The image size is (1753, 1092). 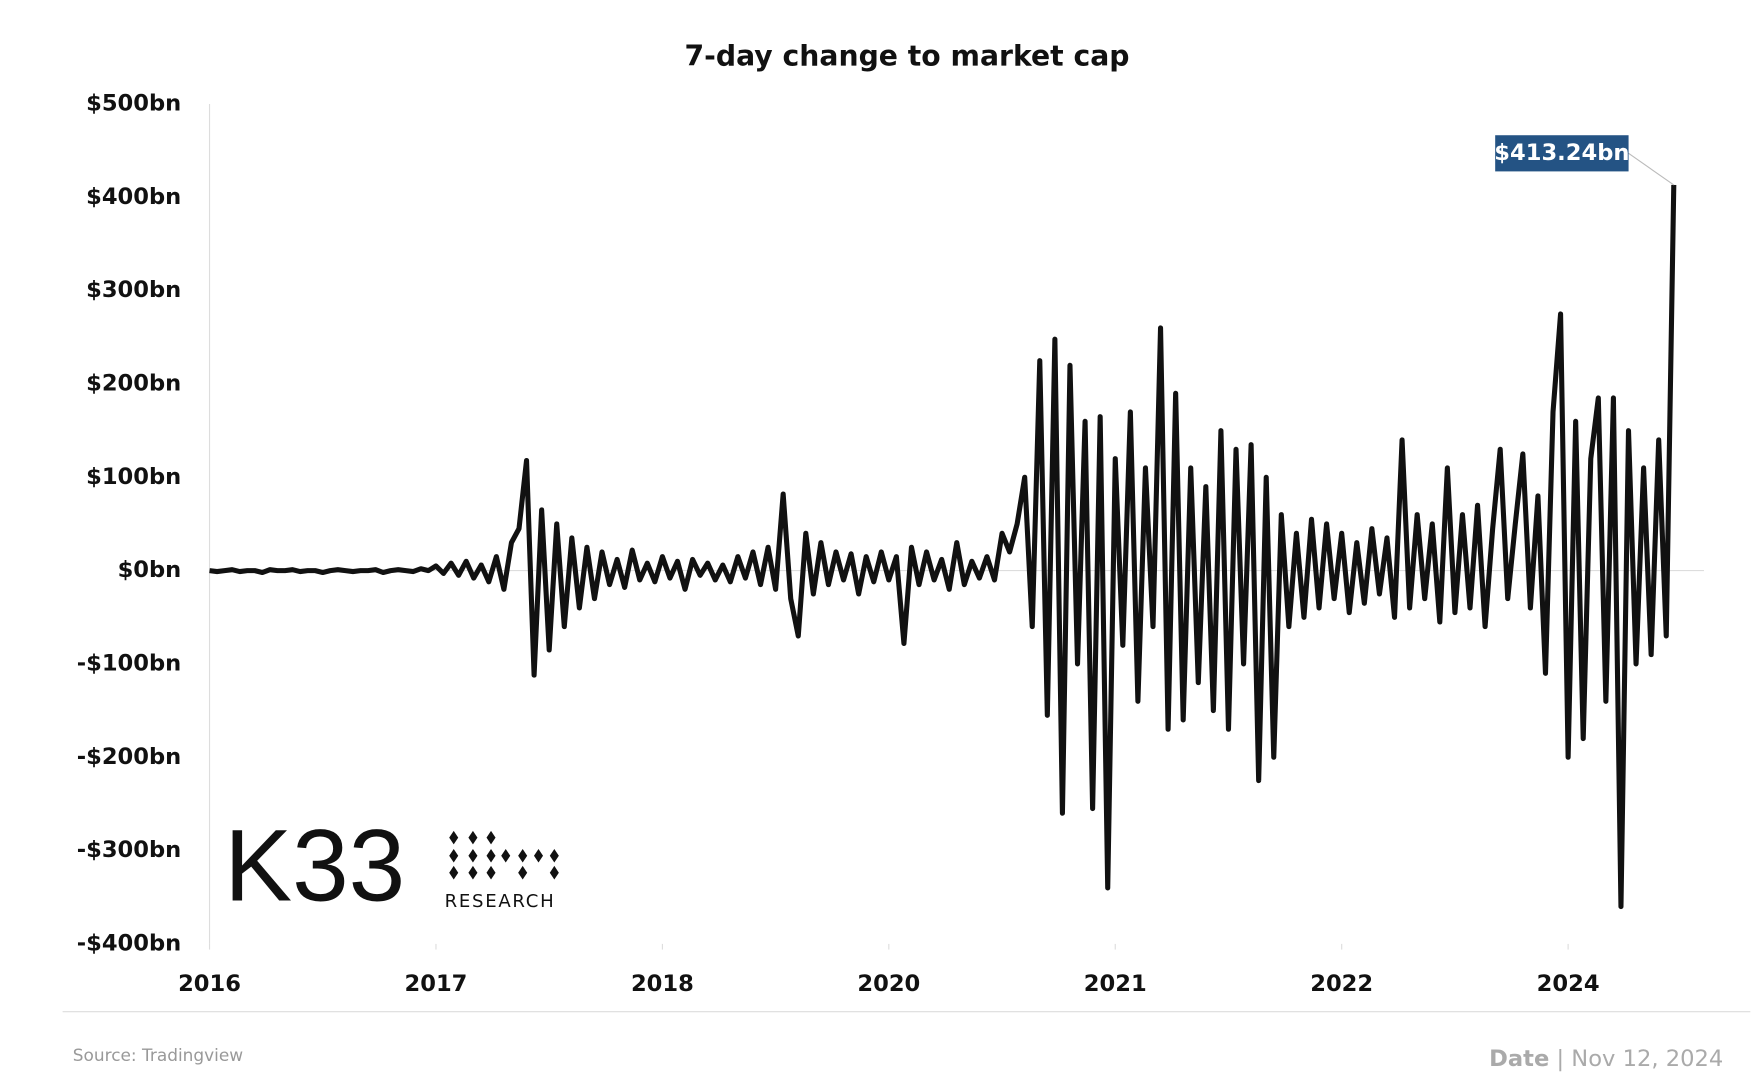 What do you see at coordinates (1115, 984) in the screenshot?
I see `x-tick-label: 2021` at bounding box center [1115, 984].